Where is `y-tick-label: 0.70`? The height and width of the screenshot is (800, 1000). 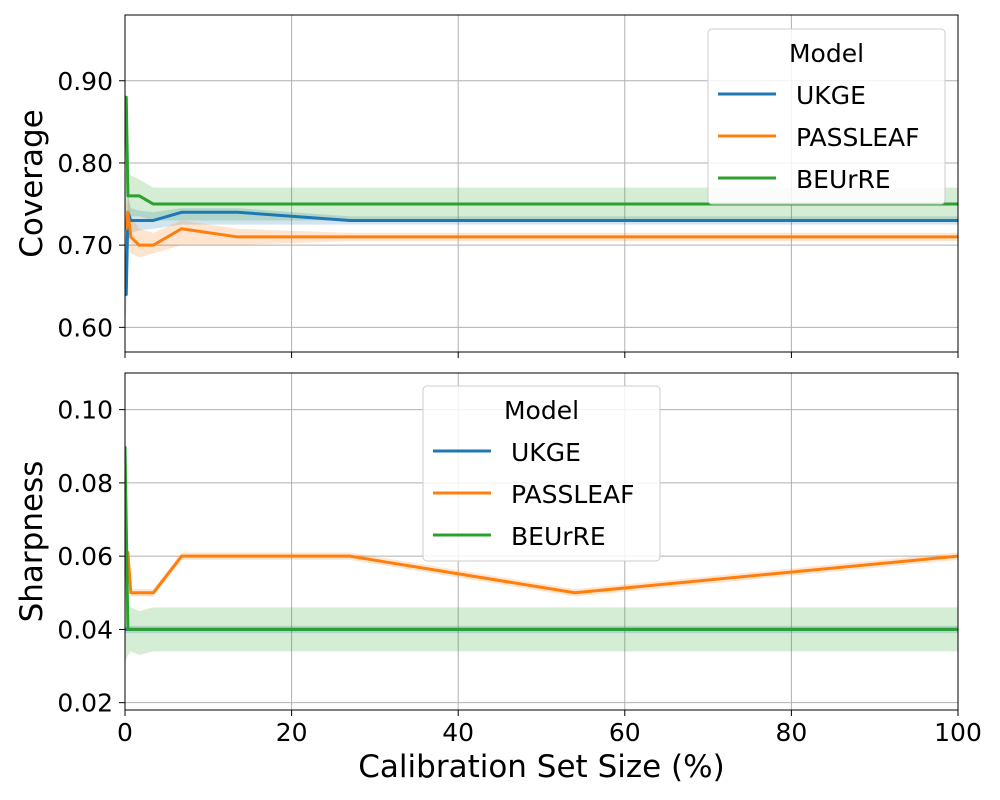 y-tick-label: 0.70 is located at coordinates (85, 245).